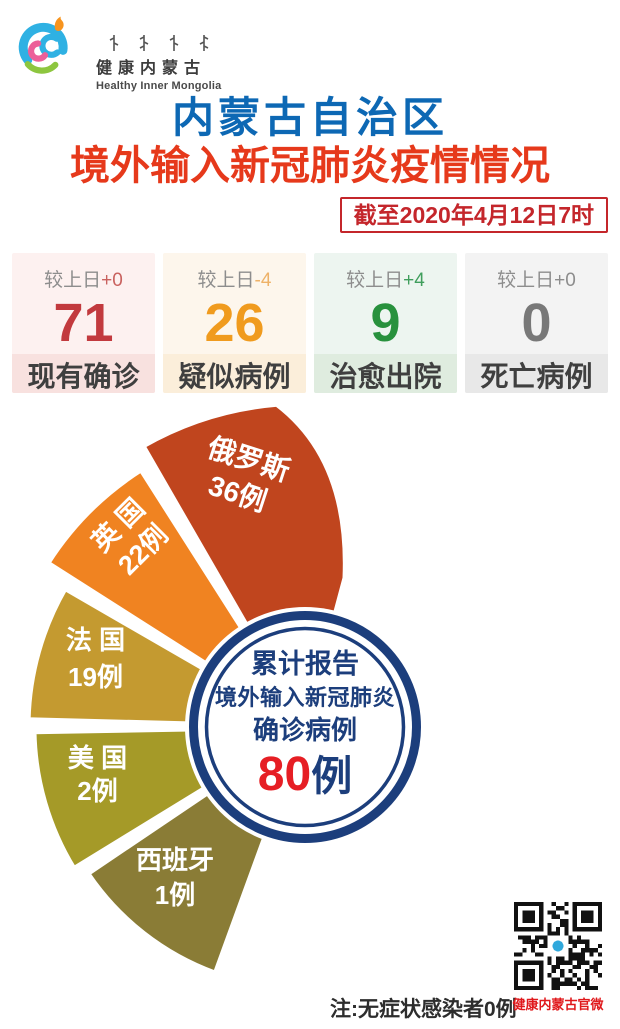  I want to click on stat-card-confirmed: 较上日+0 71 现有确诊, so click(83, 323).